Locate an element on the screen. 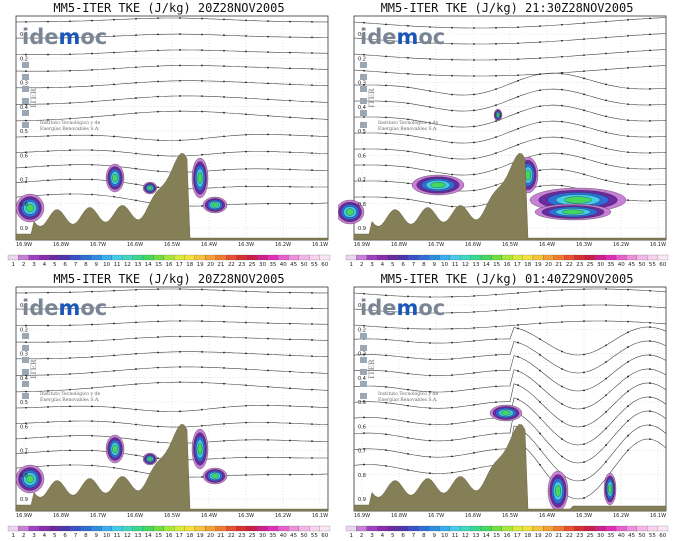 The width and height of the screenshot is (676, 541). colorbar-label: 40 is located at coordinates (621, 265).